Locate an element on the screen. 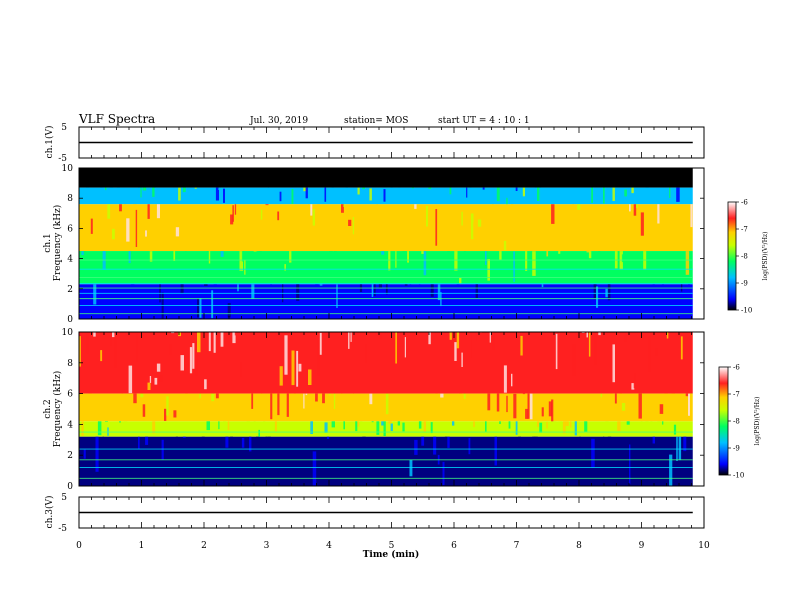 The width and height of the screenshot is (792, 612). ch3-ytick-top: 5 is located at coordinates (64, 498).